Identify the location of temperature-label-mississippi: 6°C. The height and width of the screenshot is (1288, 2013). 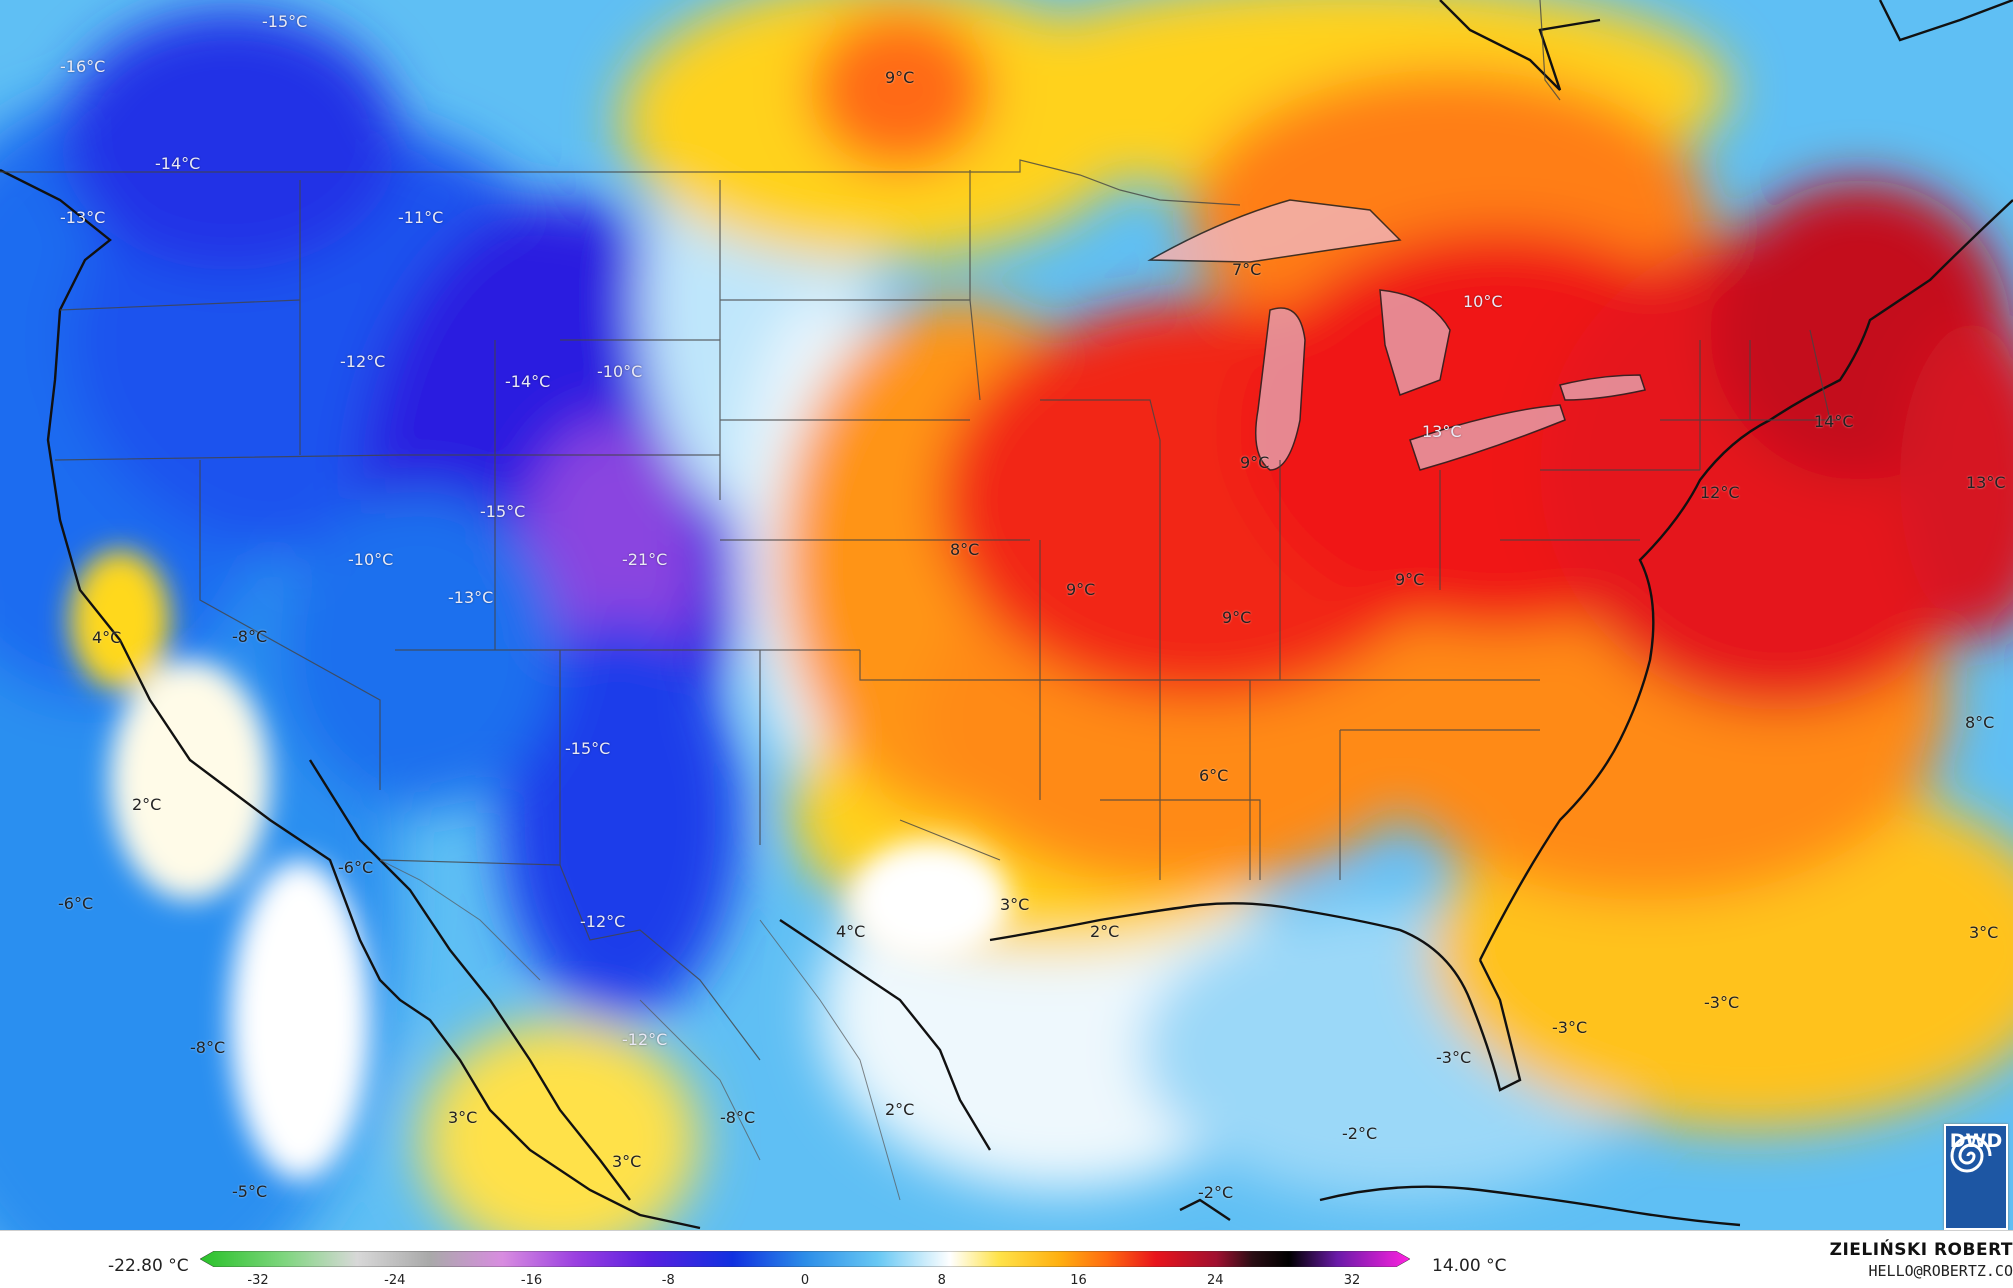
(1213, 775).